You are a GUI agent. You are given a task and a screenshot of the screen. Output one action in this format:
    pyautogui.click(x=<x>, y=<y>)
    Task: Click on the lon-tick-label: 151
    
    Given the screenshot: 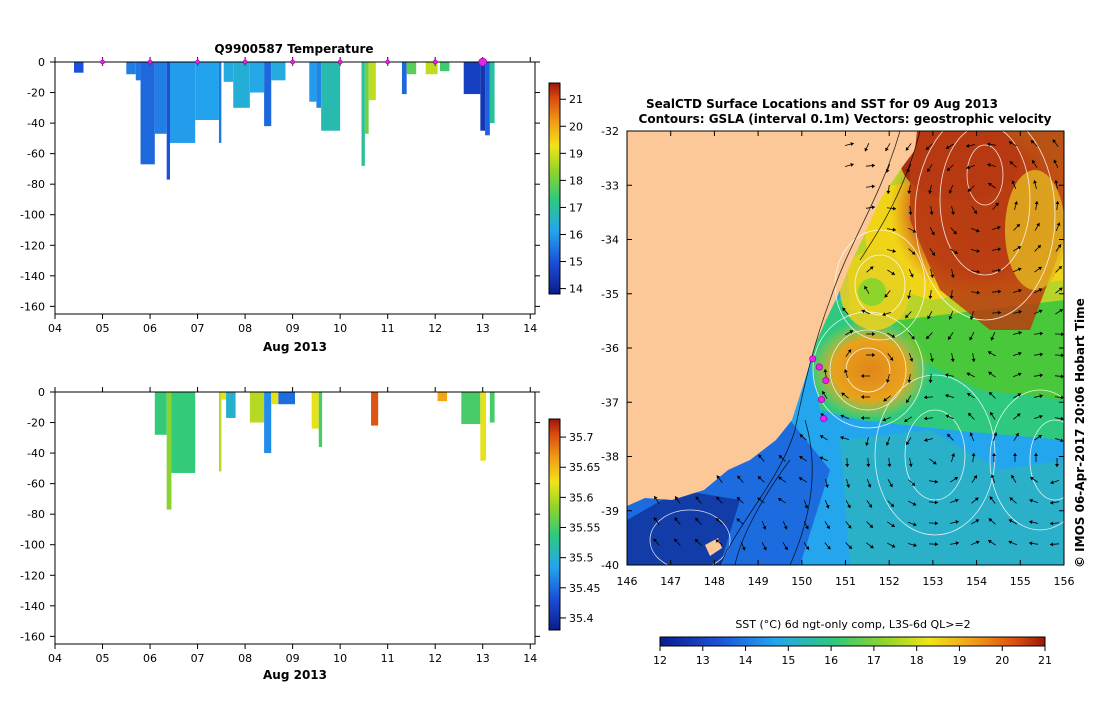 What is the action you would take?
    pyautogui.click(x=845, y=581)
    